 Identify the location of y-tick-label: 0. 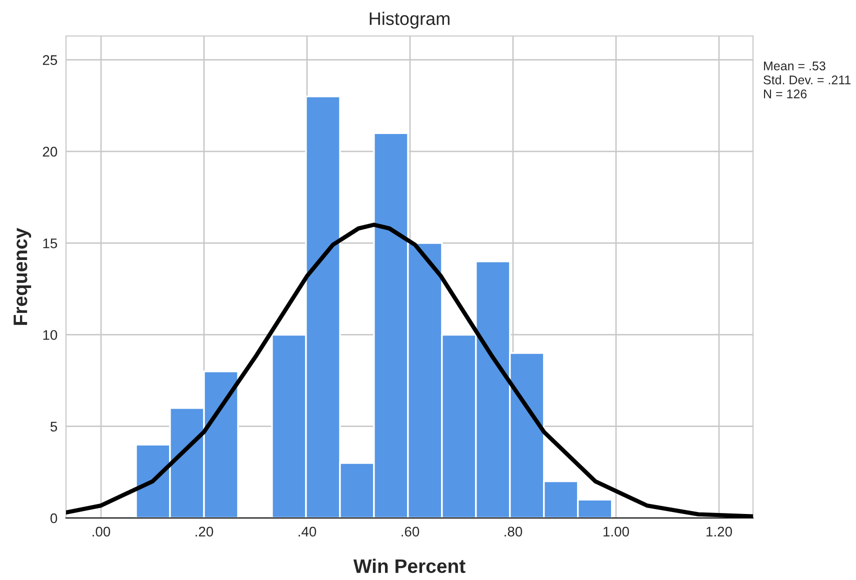
(54, 518).